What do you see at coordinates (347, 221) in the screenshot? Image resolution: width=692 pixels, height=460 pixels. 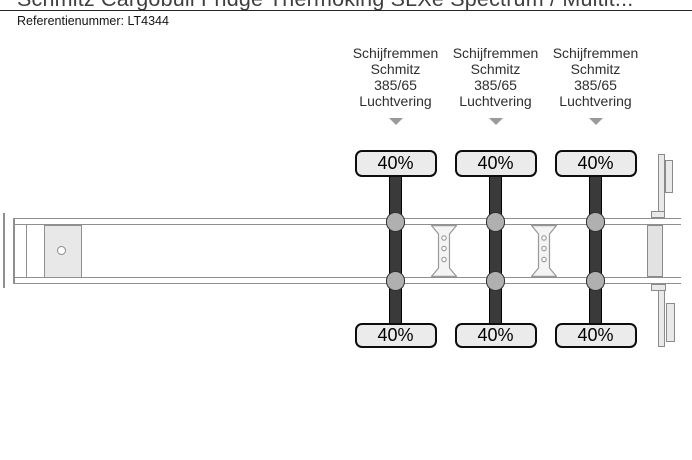 I see `chassis-rail-top` at bounding box center [347, 221].